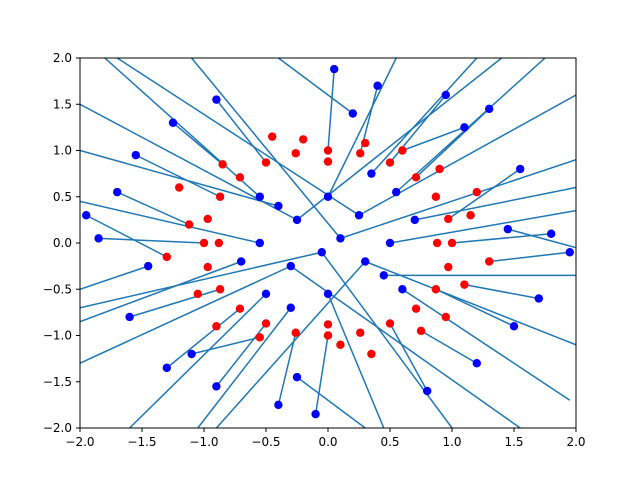 This screenshot has height=480, width=640. I want to click on x-axis: −2.0 −1.5 −1.0 −0.5 0.0 0.5 1.0 1.5 2.0, so click(325, 438).